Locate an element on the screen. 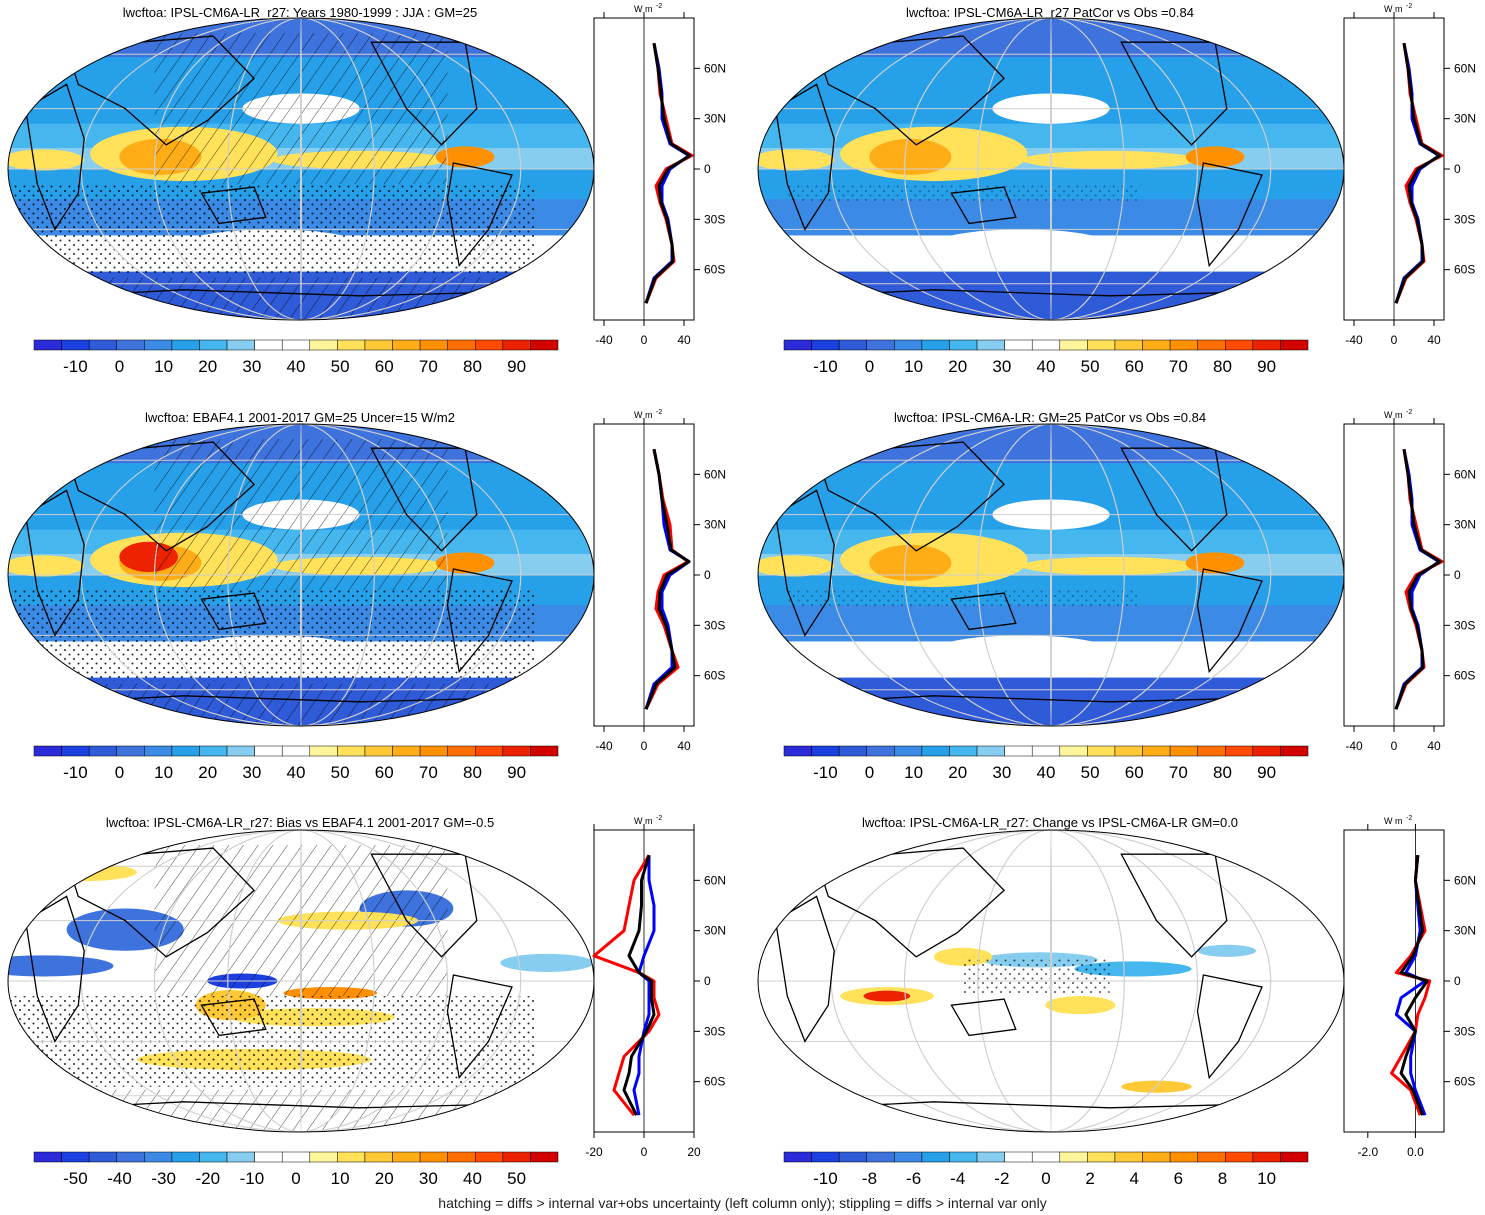 The height and width of the screenshot is (1215, 1485). south-america-coast is located at coordinates (1229, 215).